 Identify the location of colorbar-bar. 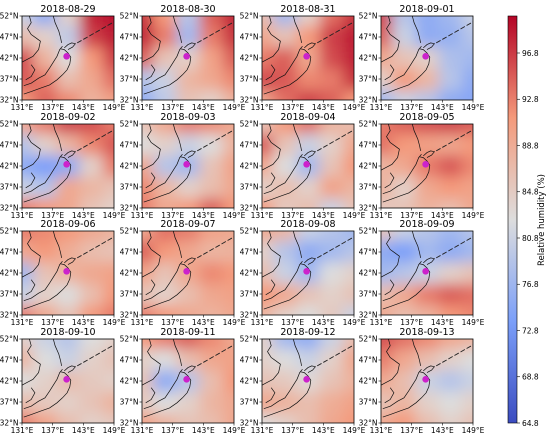
(512, 219).